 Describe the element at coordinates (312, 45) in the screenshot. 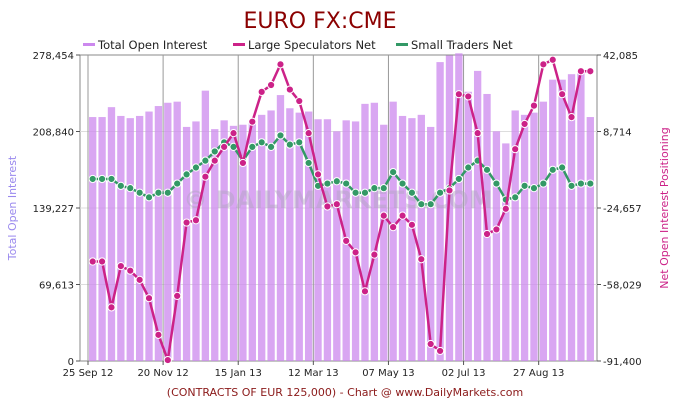

I see `legend-label-large-speculators: Large Speculators Net` at that location.